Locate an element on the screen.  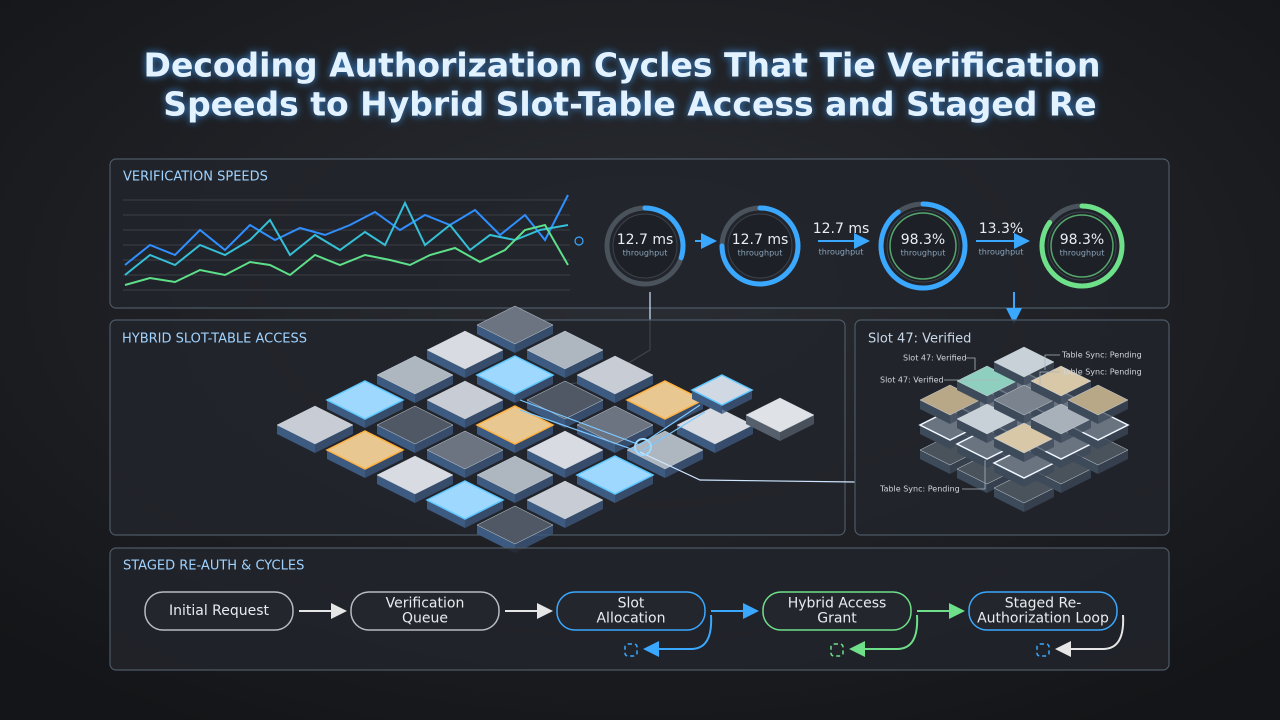
callout: Slot 47: Verified is located at coordinates (912, 380).